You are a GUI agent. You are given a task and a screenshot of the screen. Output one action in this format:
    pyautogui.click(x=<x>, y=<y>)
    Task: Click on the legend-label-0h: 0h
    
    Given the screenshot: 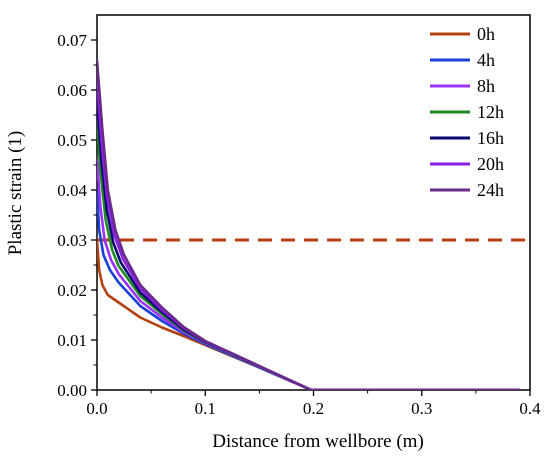 What is the action you would take?
    pyautogui.click(x=486, y=34)
    